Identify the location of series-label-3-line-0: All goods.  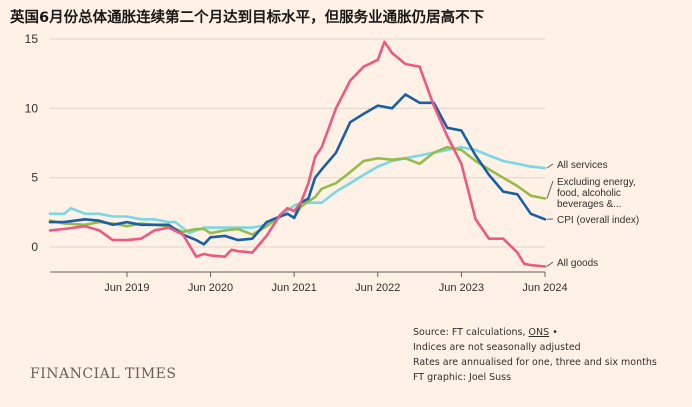
(577, 263).